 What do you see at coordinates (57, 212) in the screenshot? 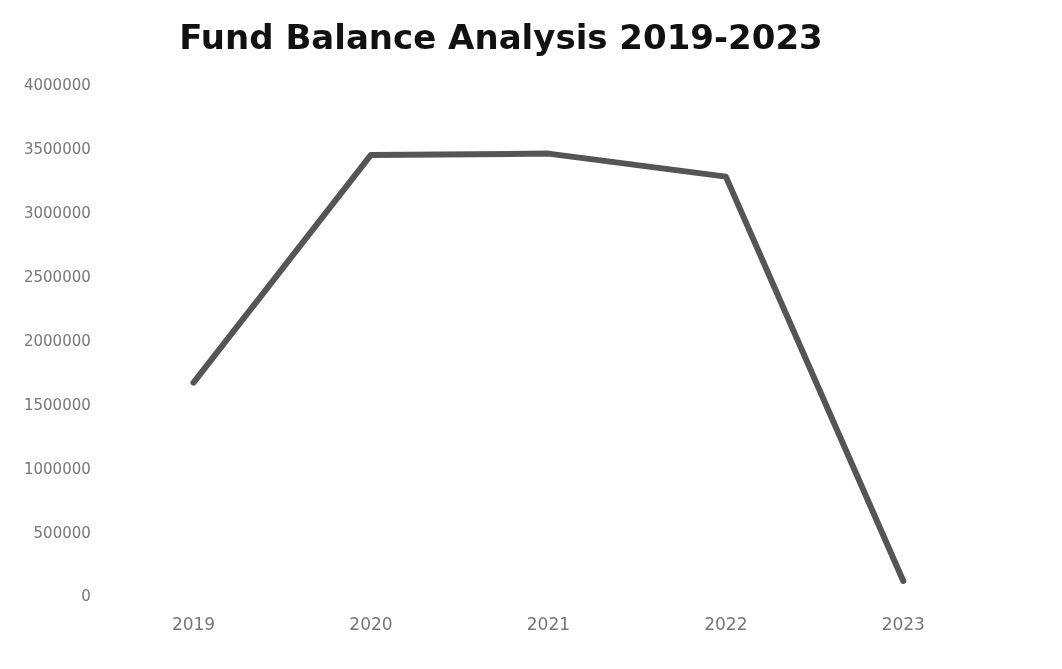
I see `y-tick-label: 3000000` at bounding box center [57, 212].